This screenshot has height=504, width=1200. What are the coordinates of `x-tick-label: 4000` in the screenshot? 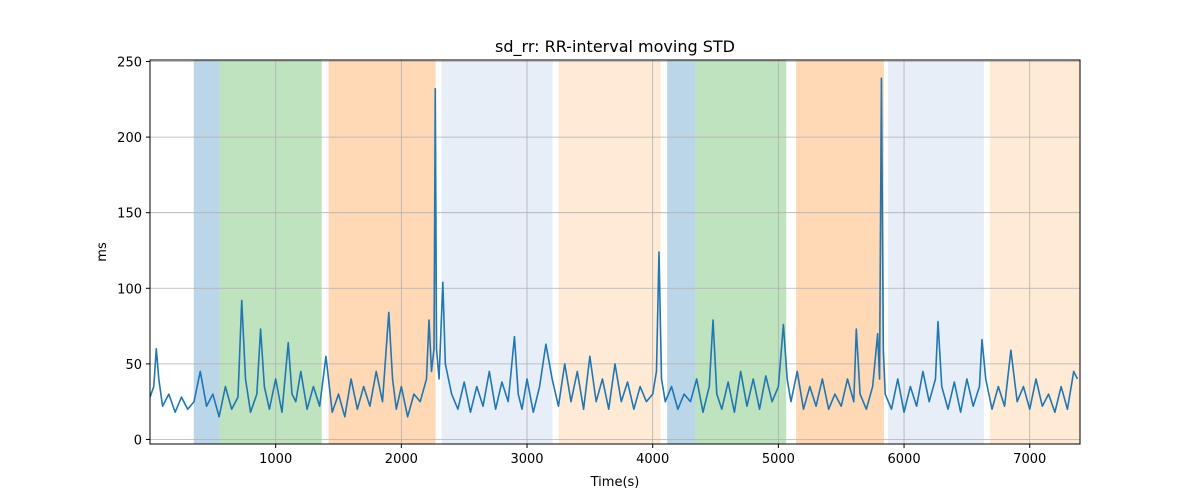 It's located at (652, 459).